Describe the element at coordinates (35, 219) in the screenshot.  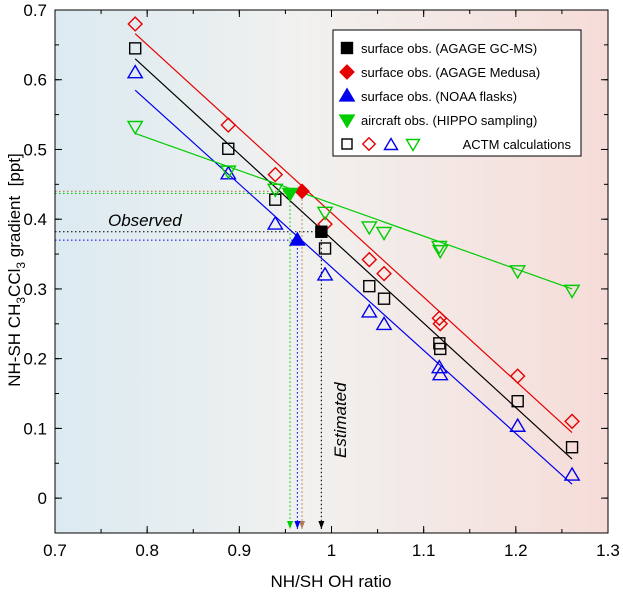
I see `y-tick-label: 0.4` at that location.